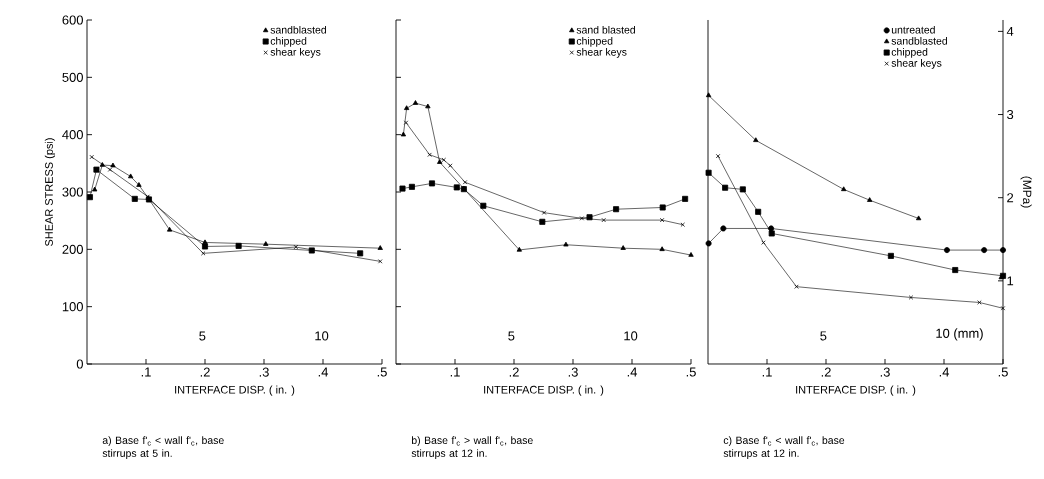  Describe the element at coordinates (163, 448) in the screenshot. I see `text: a) Base f'$_{c}$ < wall f'$_{c}$, base stirrups at 5 in.` at that location.